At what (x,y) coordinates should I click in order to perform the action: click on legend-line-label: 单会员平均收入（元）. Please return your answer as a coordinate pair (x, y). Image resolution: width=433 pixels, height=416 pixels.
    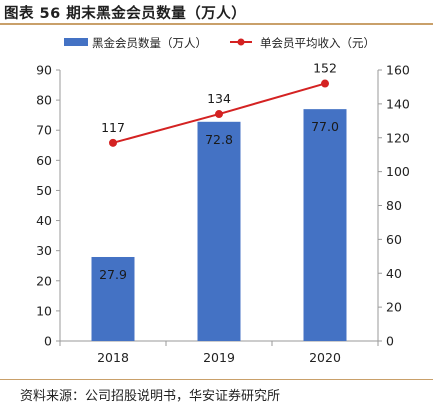
    Looking at the image, I should click on (317, 43).